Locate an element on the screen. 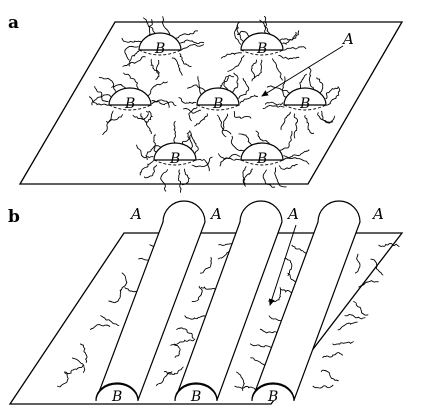 The width and height of the screenshot is (421, 409). panel-a-arrow is located at coordinates (302, 71).